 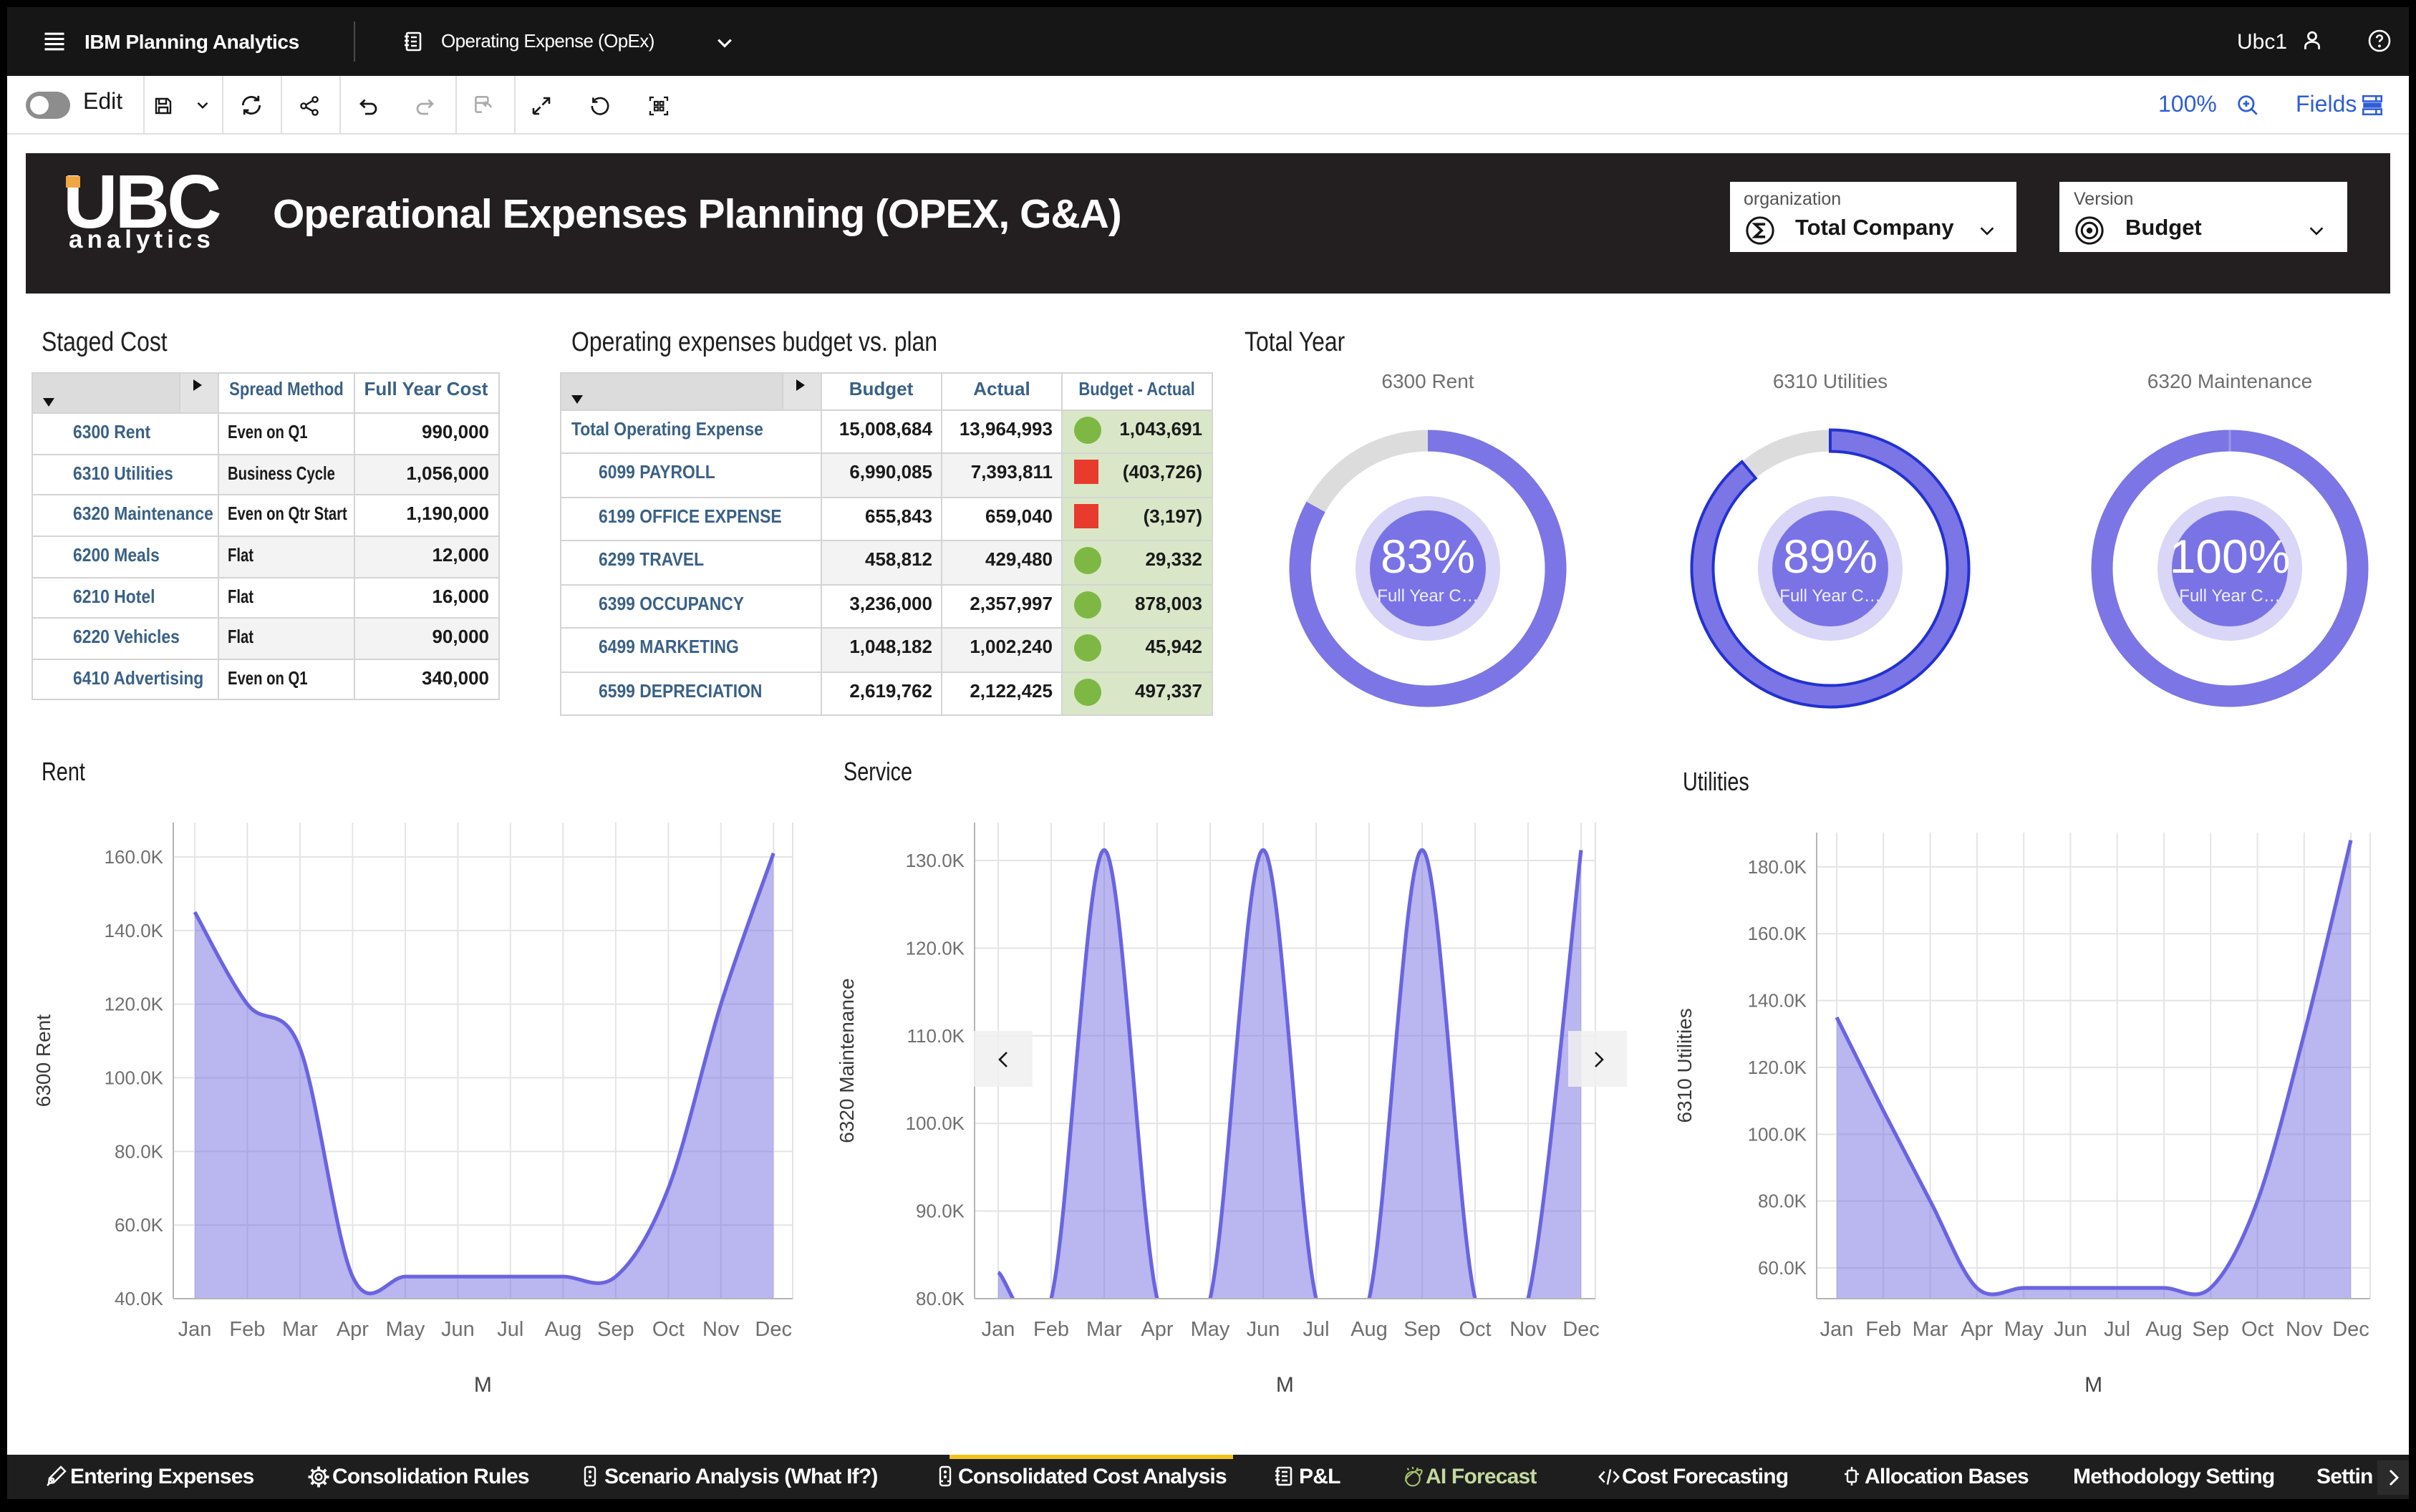 What do you see at coordinates (936, 860) in the screenshot?
I see `svg-text: 130.0K` at bounding box center [936, 860].